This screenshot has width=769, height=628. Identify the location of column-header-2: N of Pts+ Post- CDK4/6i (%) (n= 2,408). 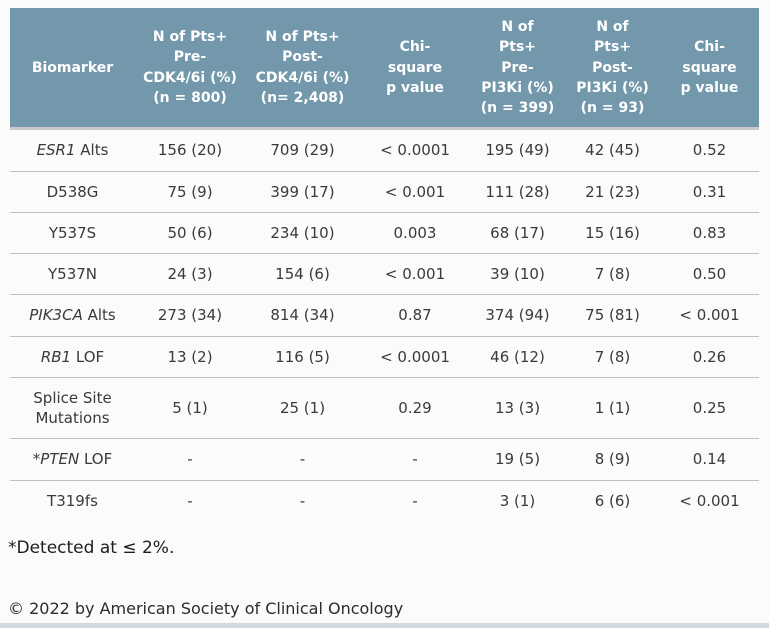
(302, 69).